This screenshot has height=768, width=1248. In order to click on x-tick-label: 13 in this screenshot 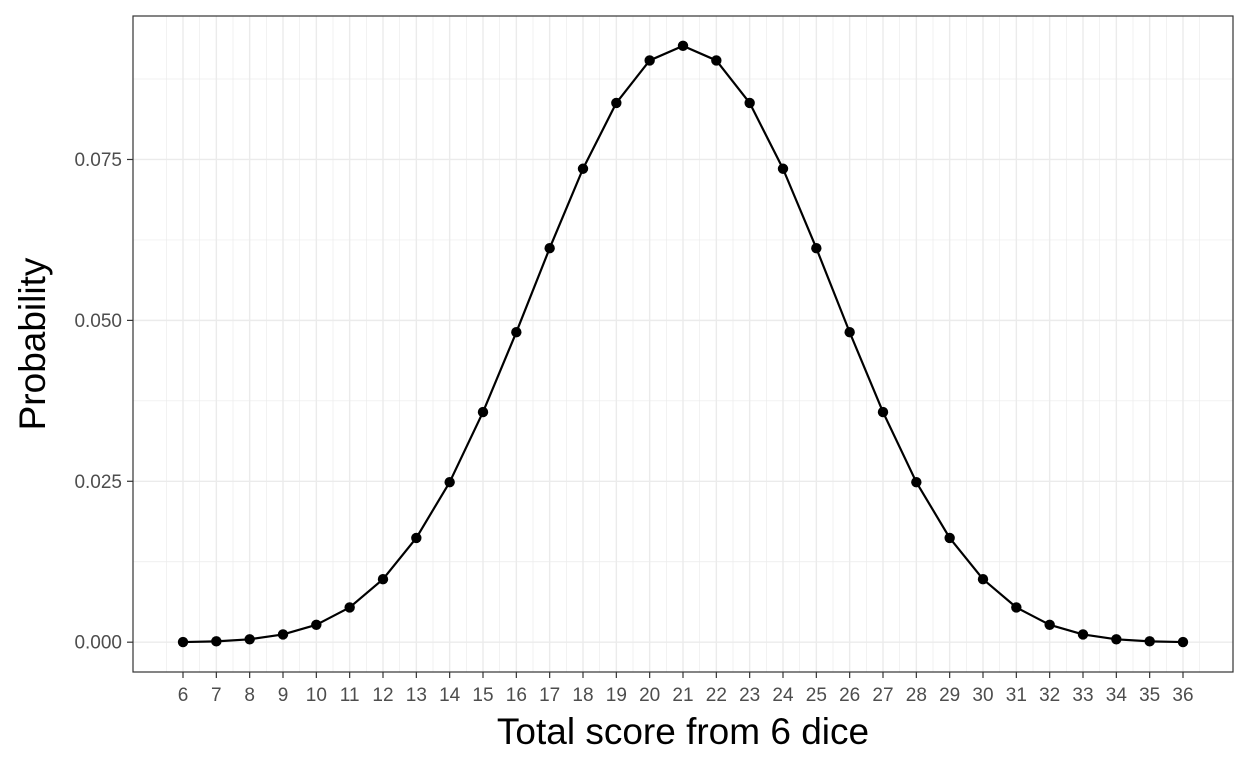, I will do `click(416, 695)`.